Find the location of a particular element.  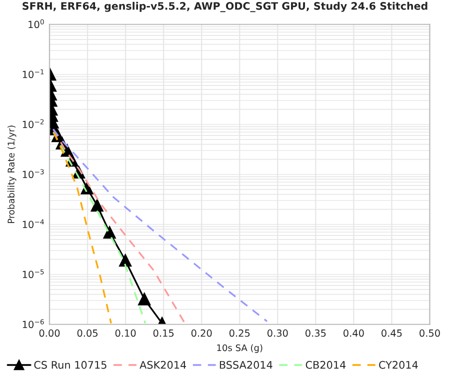

legend-label: BSSA2014 is located at coordinates (246, 364).